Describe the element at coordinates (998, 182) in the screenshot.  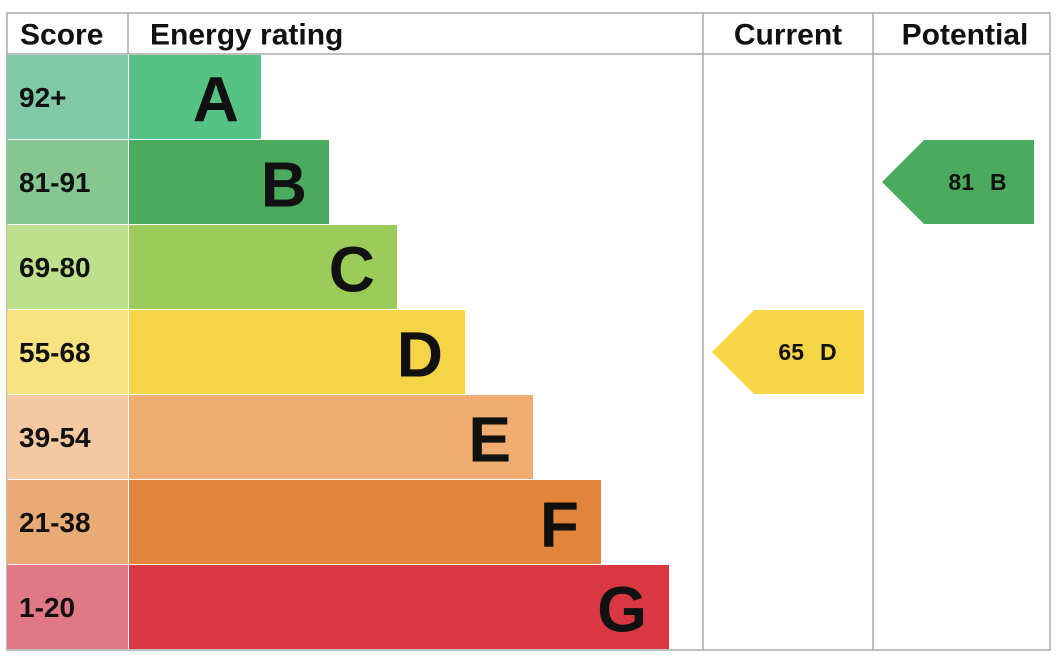
I see `potential-letter: B` at that location.